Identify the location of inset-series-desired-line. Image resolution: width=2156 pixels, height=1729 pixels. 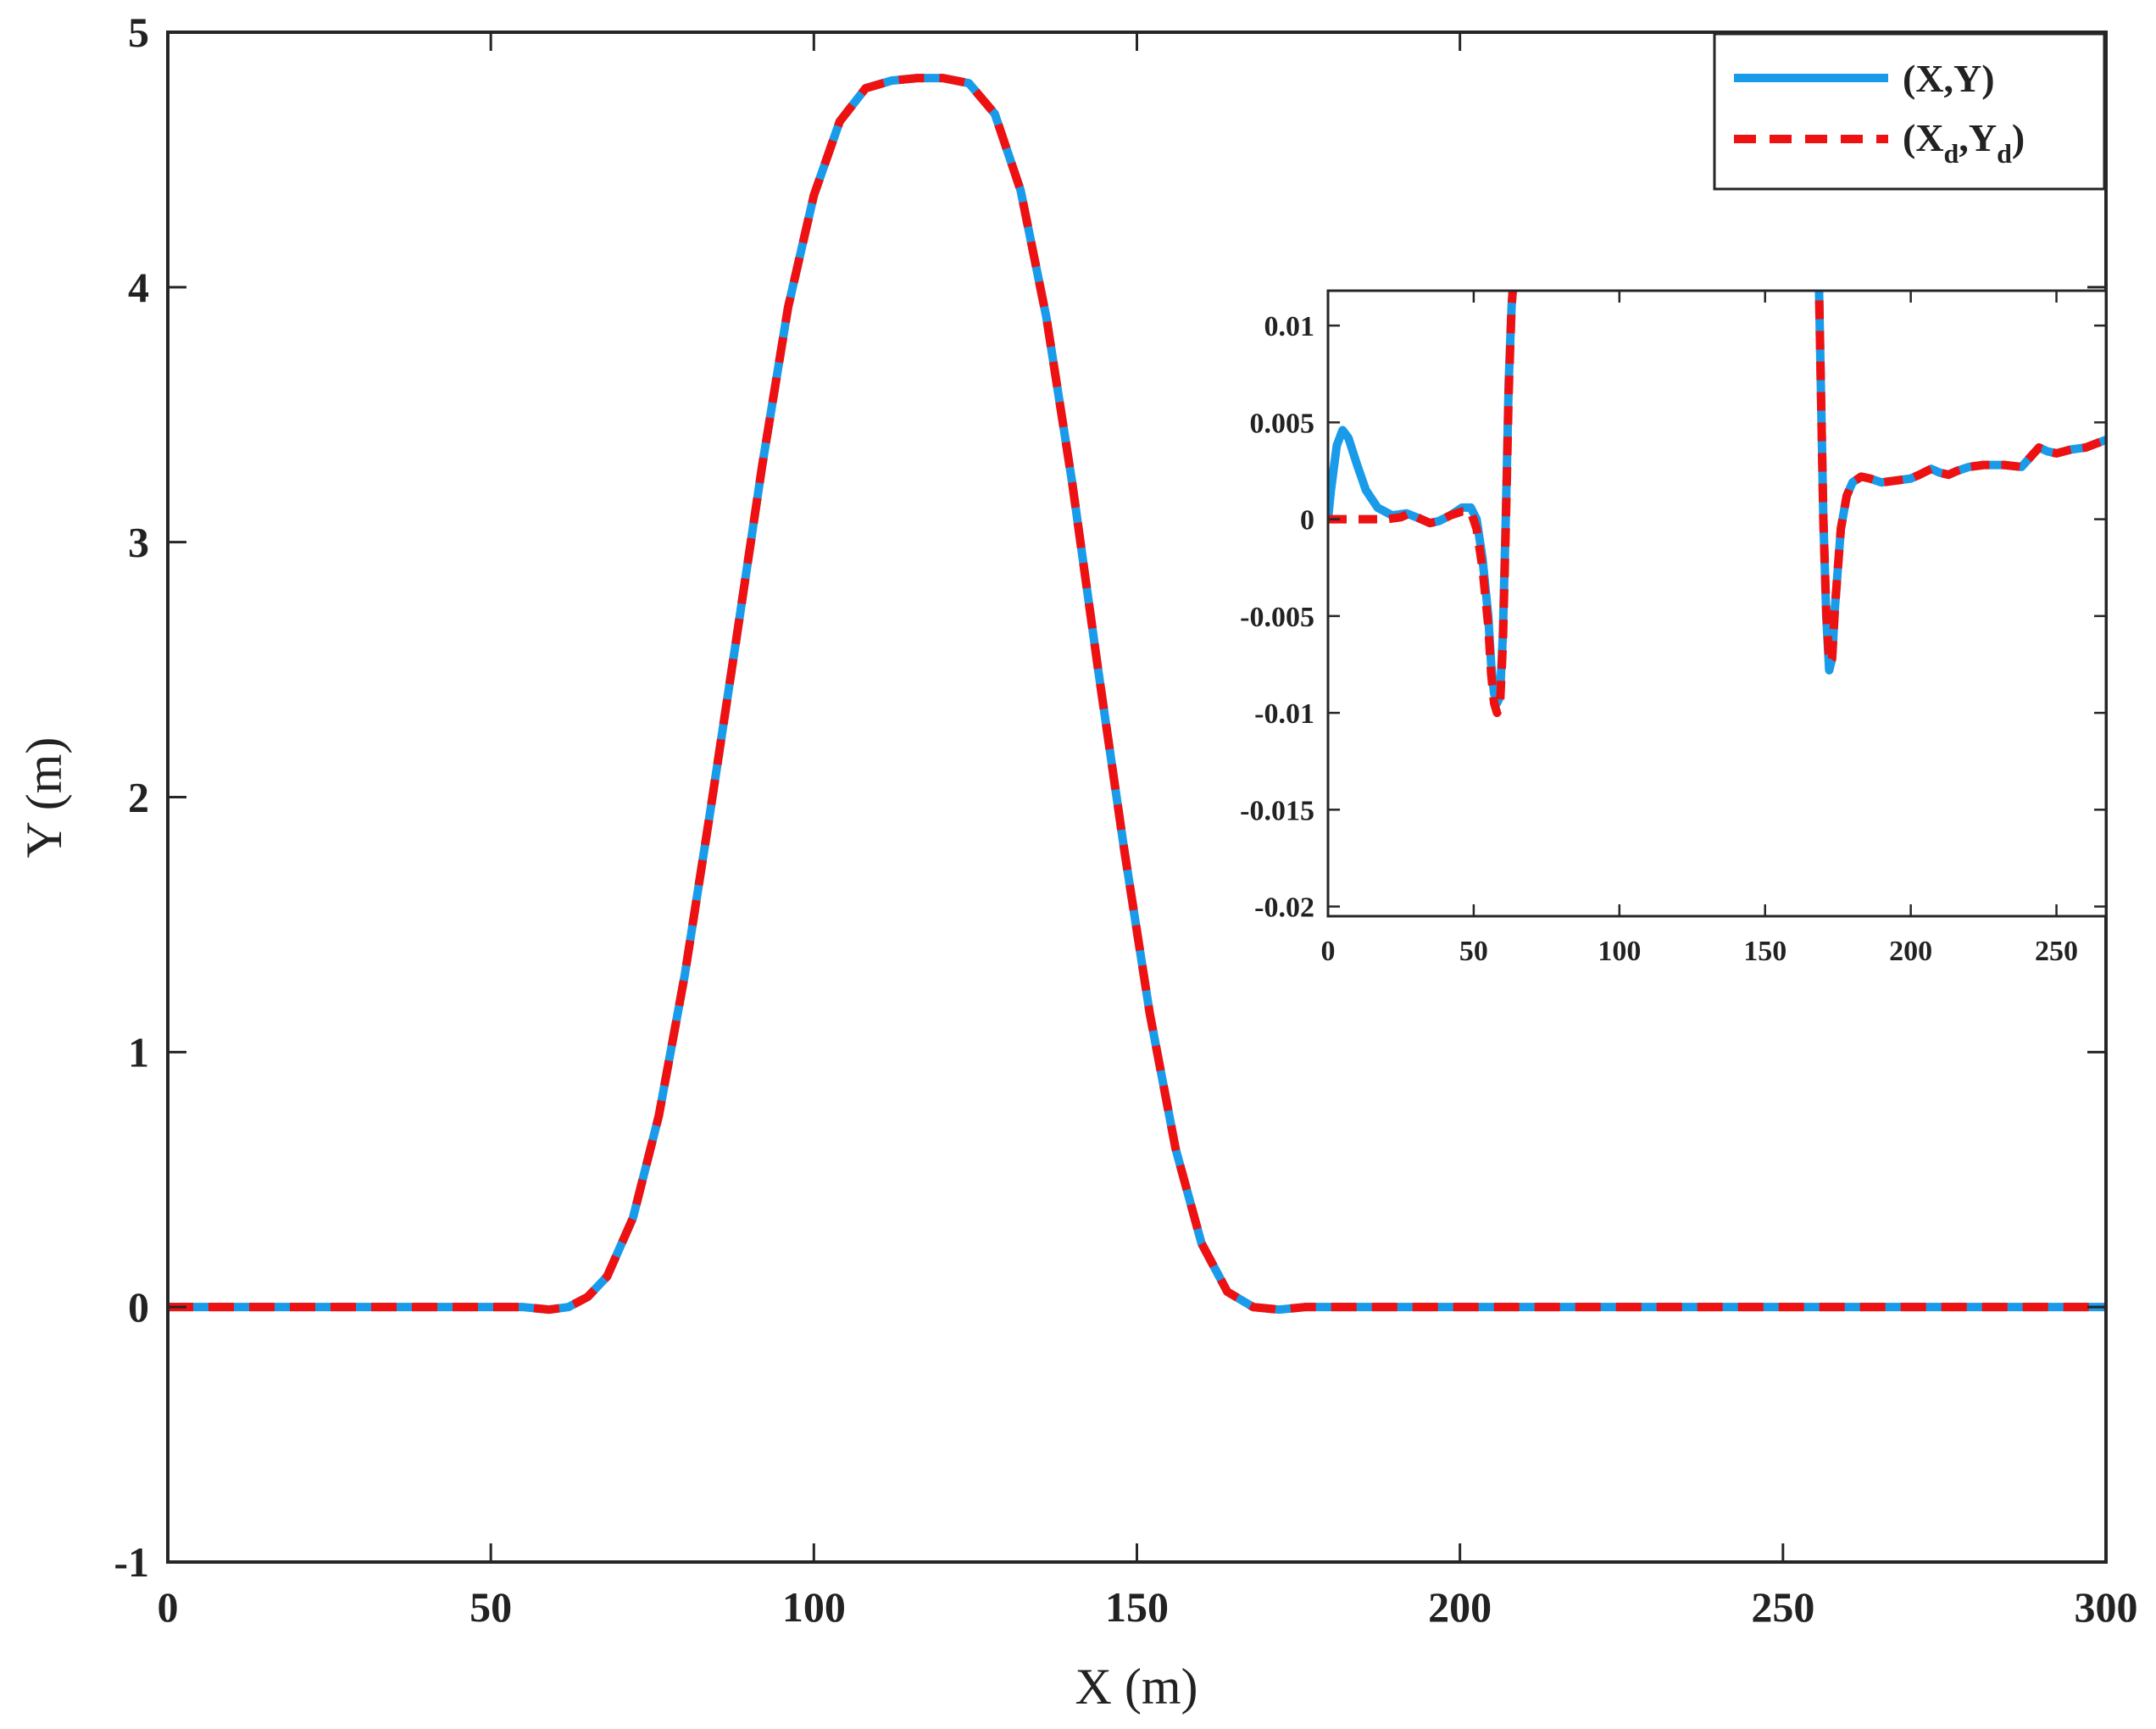
(1717, 504).